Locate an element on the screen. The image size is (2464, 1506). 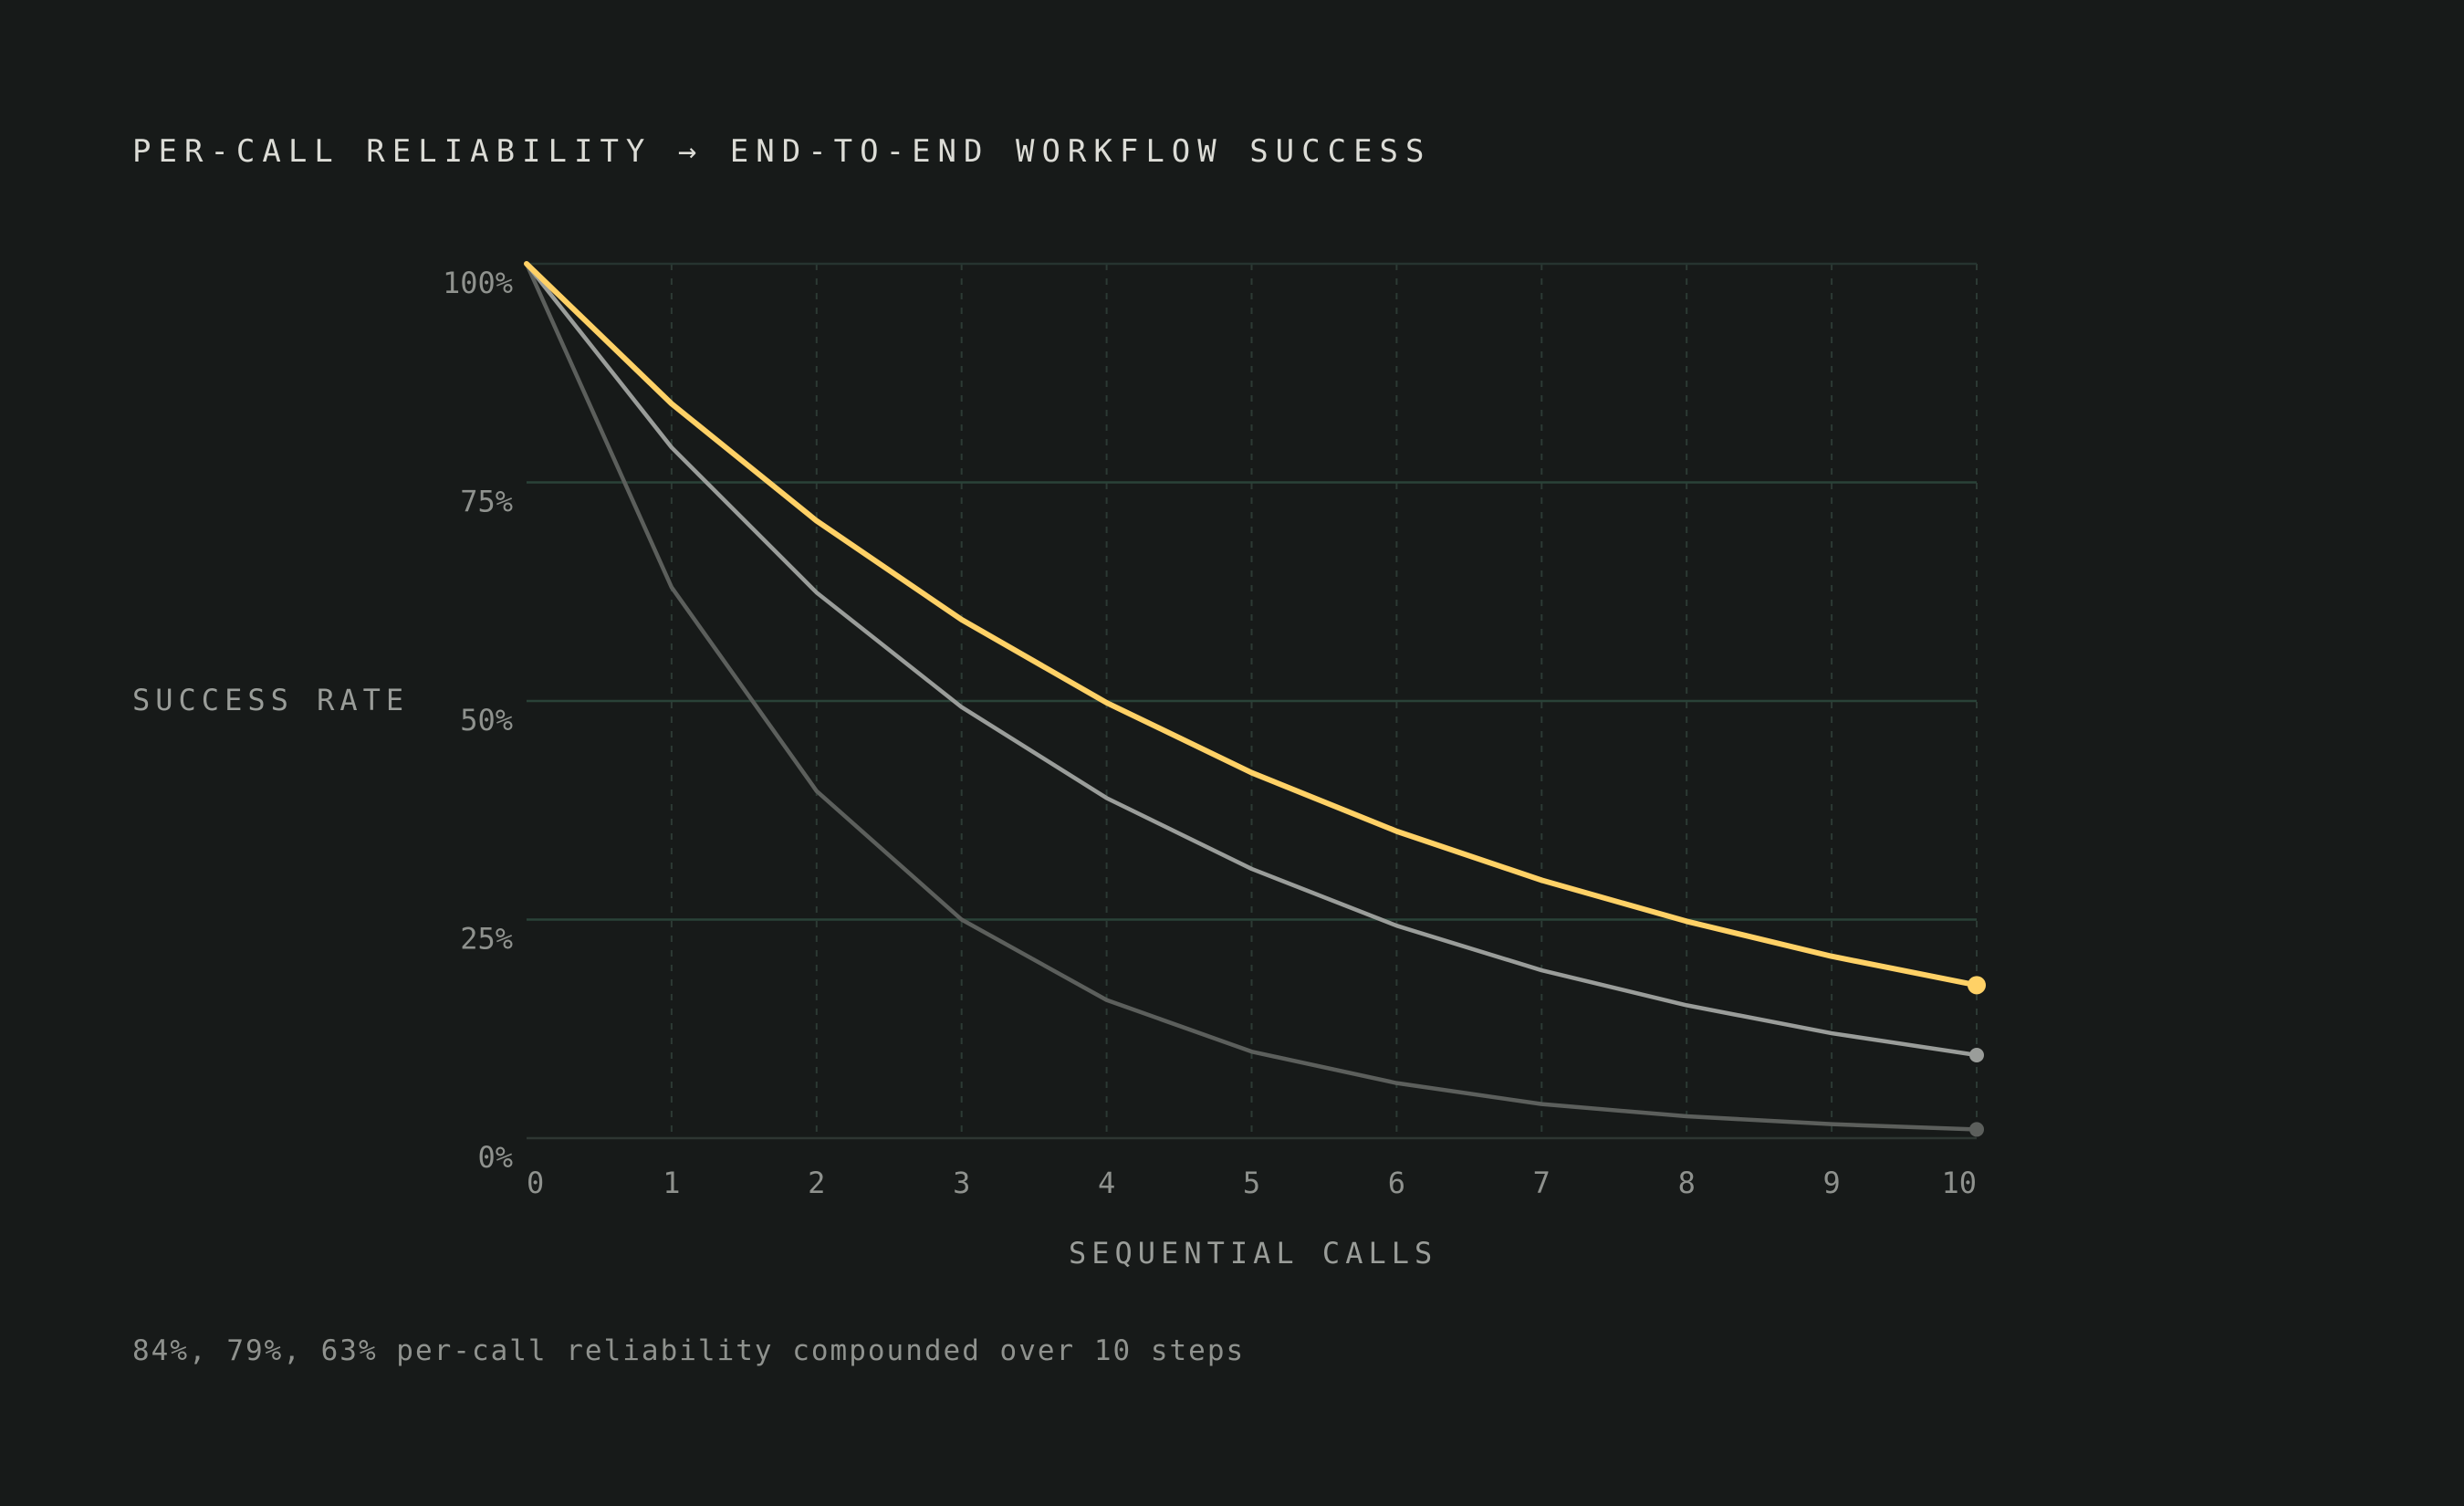
x-tick-label: 5 is located at coordinates (1251, 1183).